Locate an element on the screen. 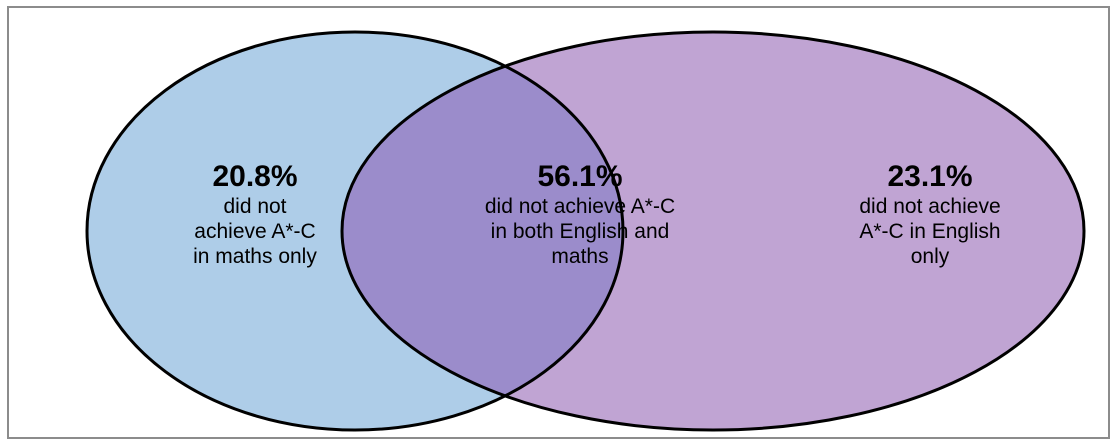 The width and height of the screenshot is (1117, 445). maths-only-percent: 20.8% is located at coordinates (255, 176).